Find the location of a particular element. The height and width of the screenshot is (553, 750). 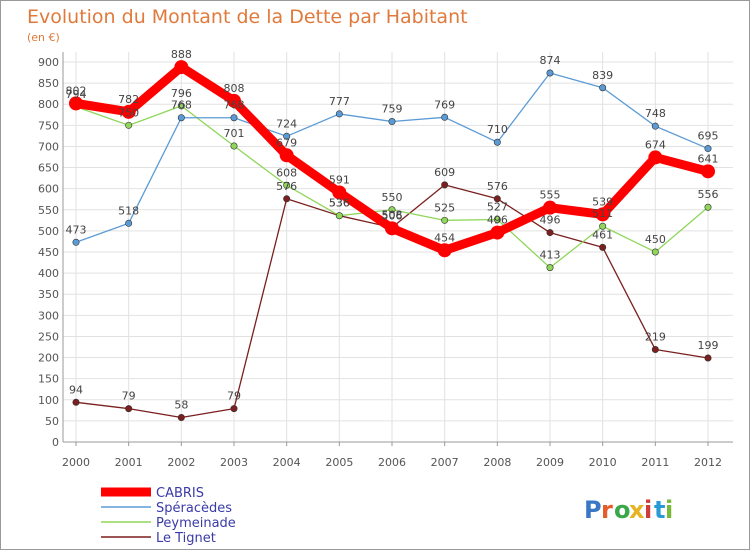

data-label: 555 is located at coordinates (550, 195).